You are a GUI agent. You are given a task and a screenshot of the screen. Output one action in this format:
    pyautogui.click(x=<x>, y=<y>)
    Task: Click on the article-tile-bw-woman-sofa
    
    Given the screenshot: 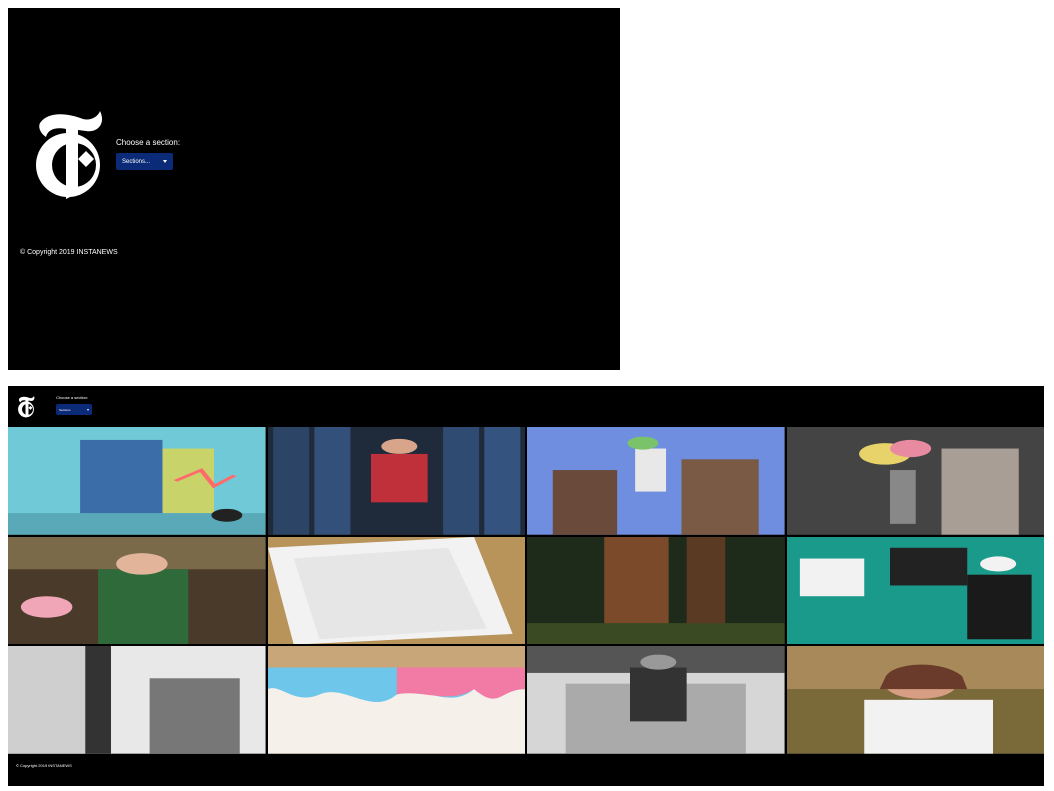 What is the action you would take?
    pyautogui.click(x=656, y=700)
    